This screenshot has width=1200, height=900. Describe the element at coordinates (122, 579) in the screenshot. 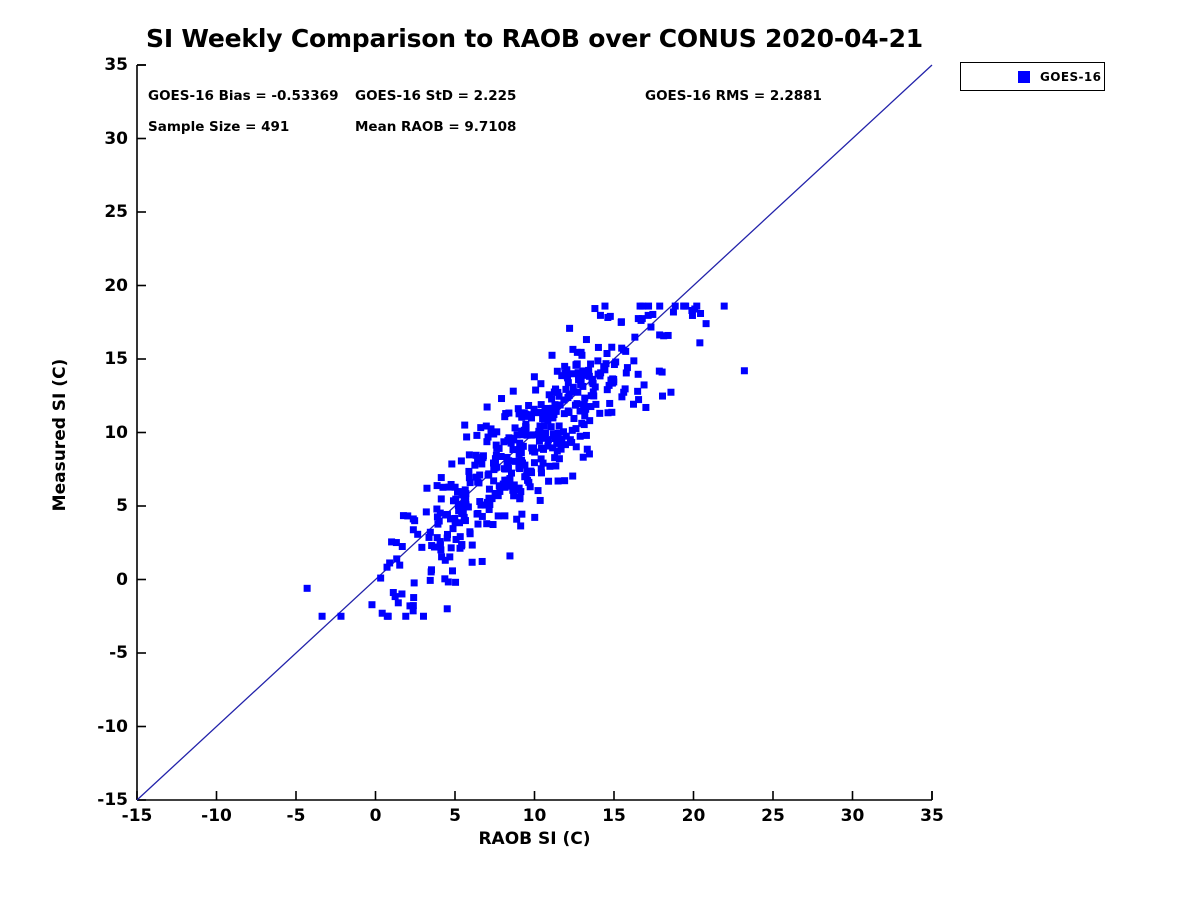

I see `y-tick-label: 0` at that location.